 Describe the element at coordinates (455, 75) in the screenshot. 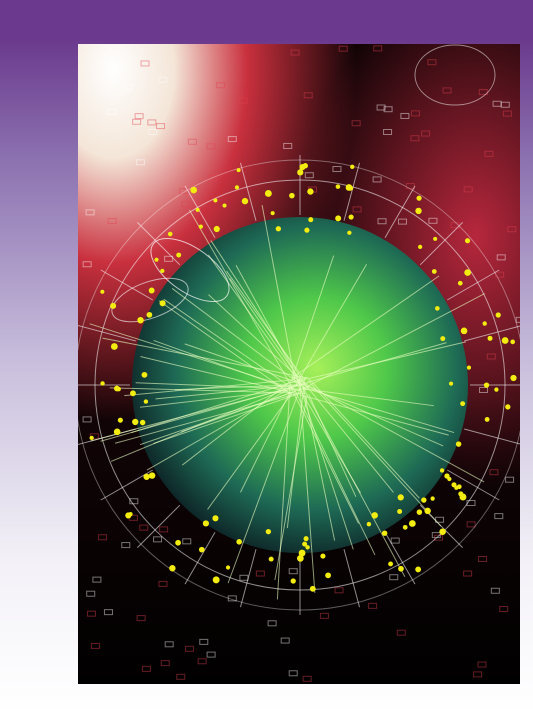

I see `star-burst` at that location.